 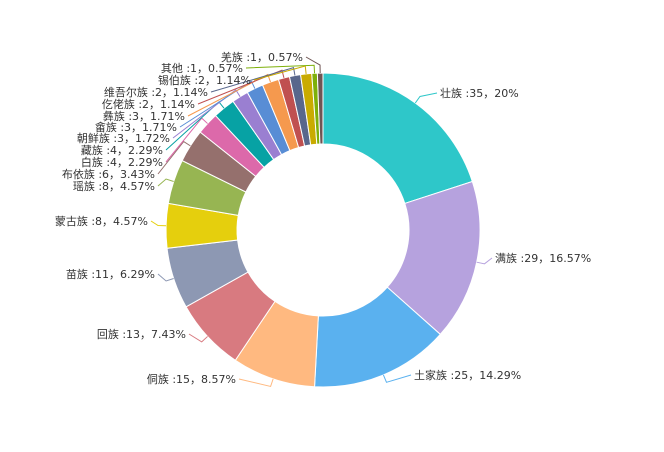 I want to click on slice-label-3: 土家族 :25，14.29%, so click(x=467, y=375).